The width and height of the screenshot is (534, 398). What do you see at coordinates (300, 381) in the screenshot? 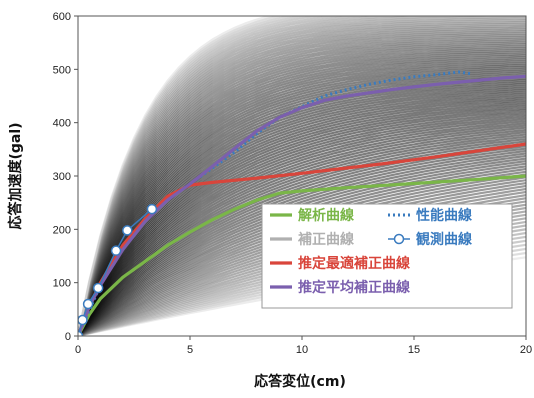
I see `x-axis-title: 応答変位(cm)` at bounding box center [300, 381].